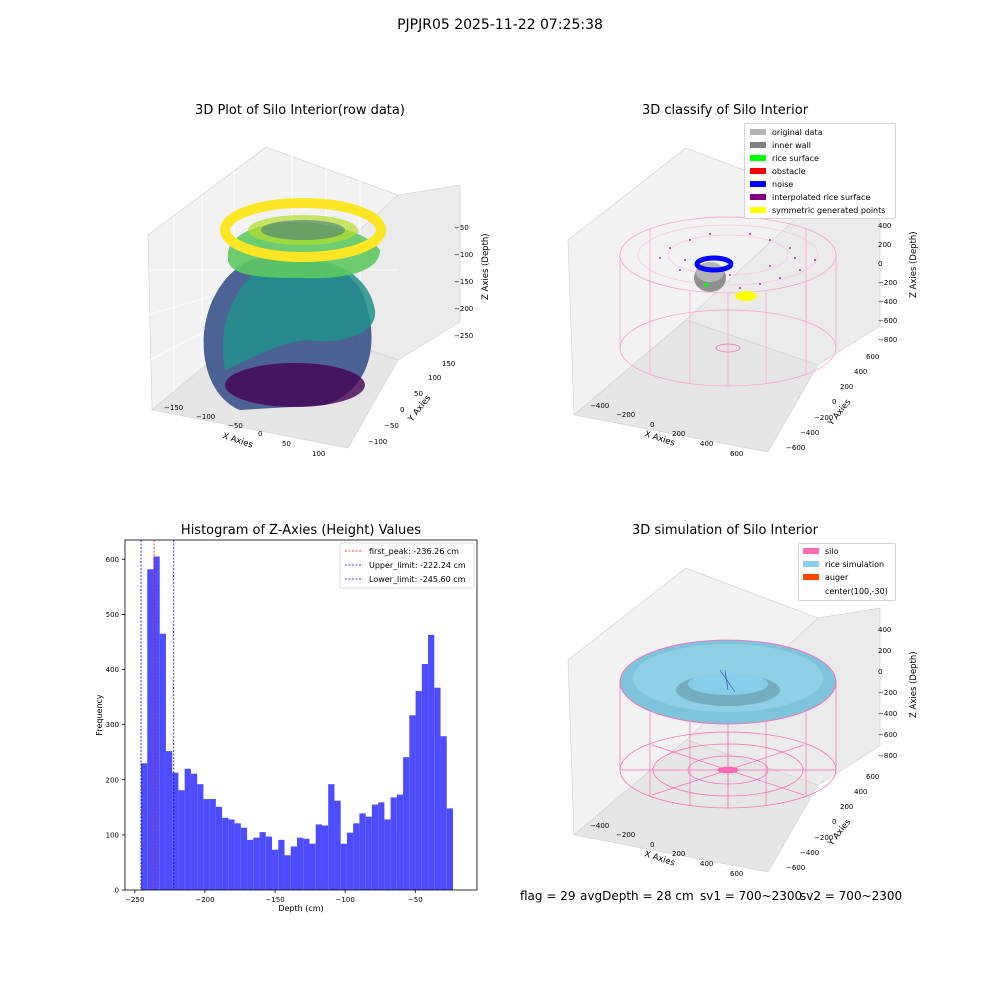 The width and height of the screenshot is (1000, 1000). What do you see at coordinates (795, 448) in the screenshot?
I see `classify-y-tick: −600` at bounding box center [795, 448].